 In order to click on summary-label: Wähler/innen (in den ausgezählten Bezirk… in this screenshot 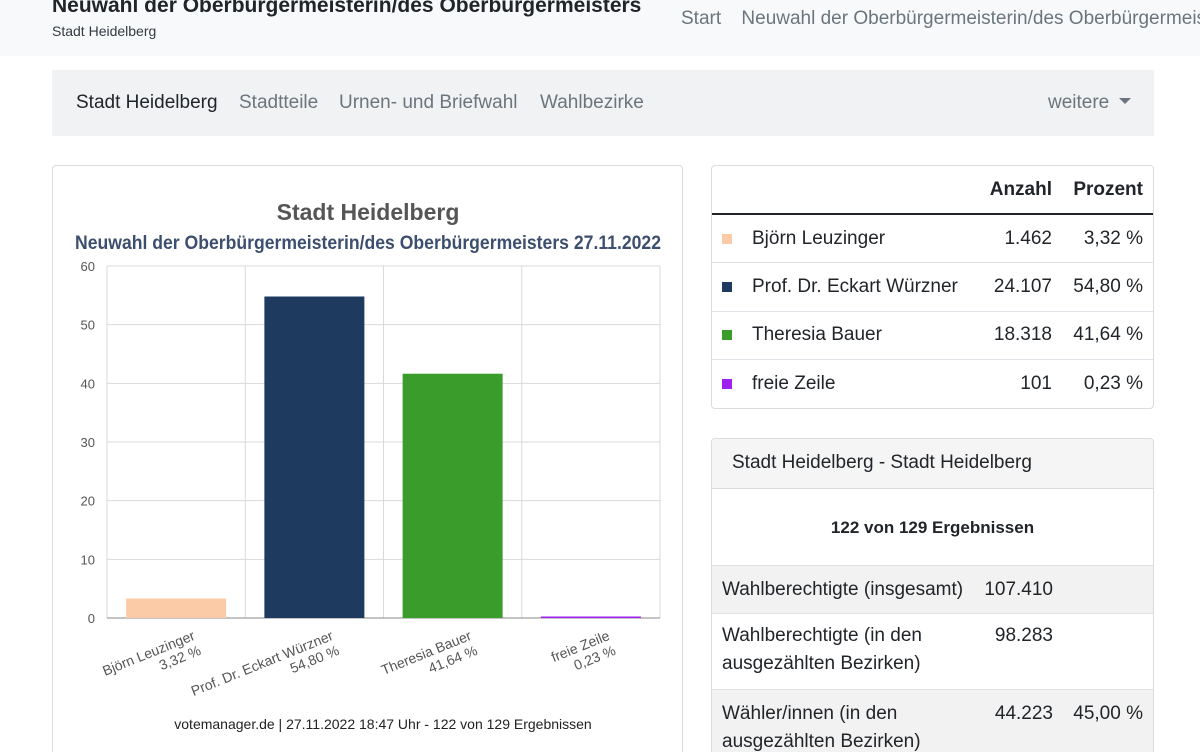, I will do `click(821, 727)`.